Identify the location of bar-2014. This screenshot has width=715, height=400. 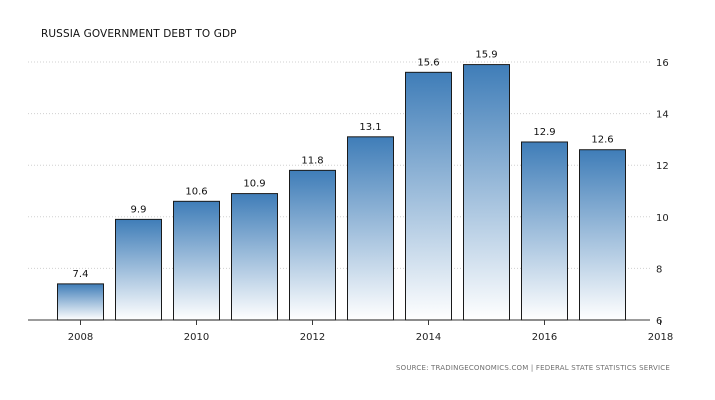
(428, 196).